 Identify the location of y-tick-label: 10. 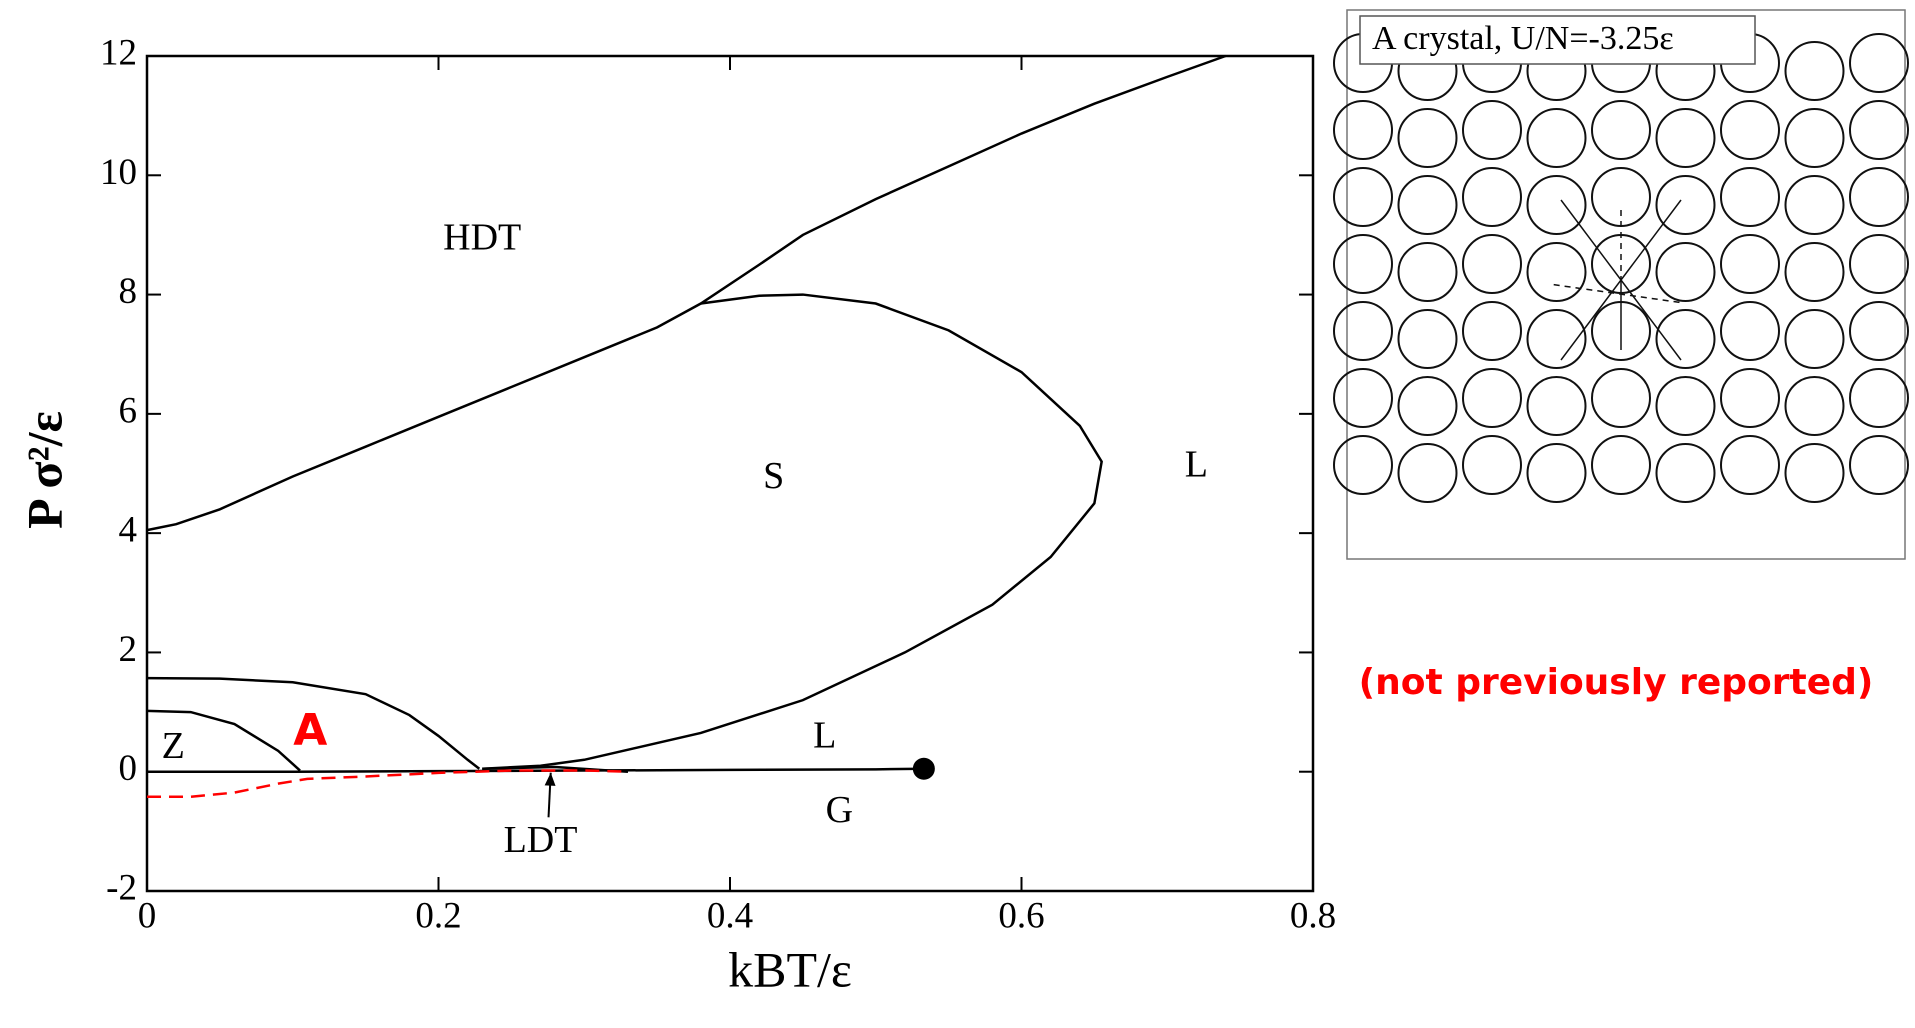
(118, 172).